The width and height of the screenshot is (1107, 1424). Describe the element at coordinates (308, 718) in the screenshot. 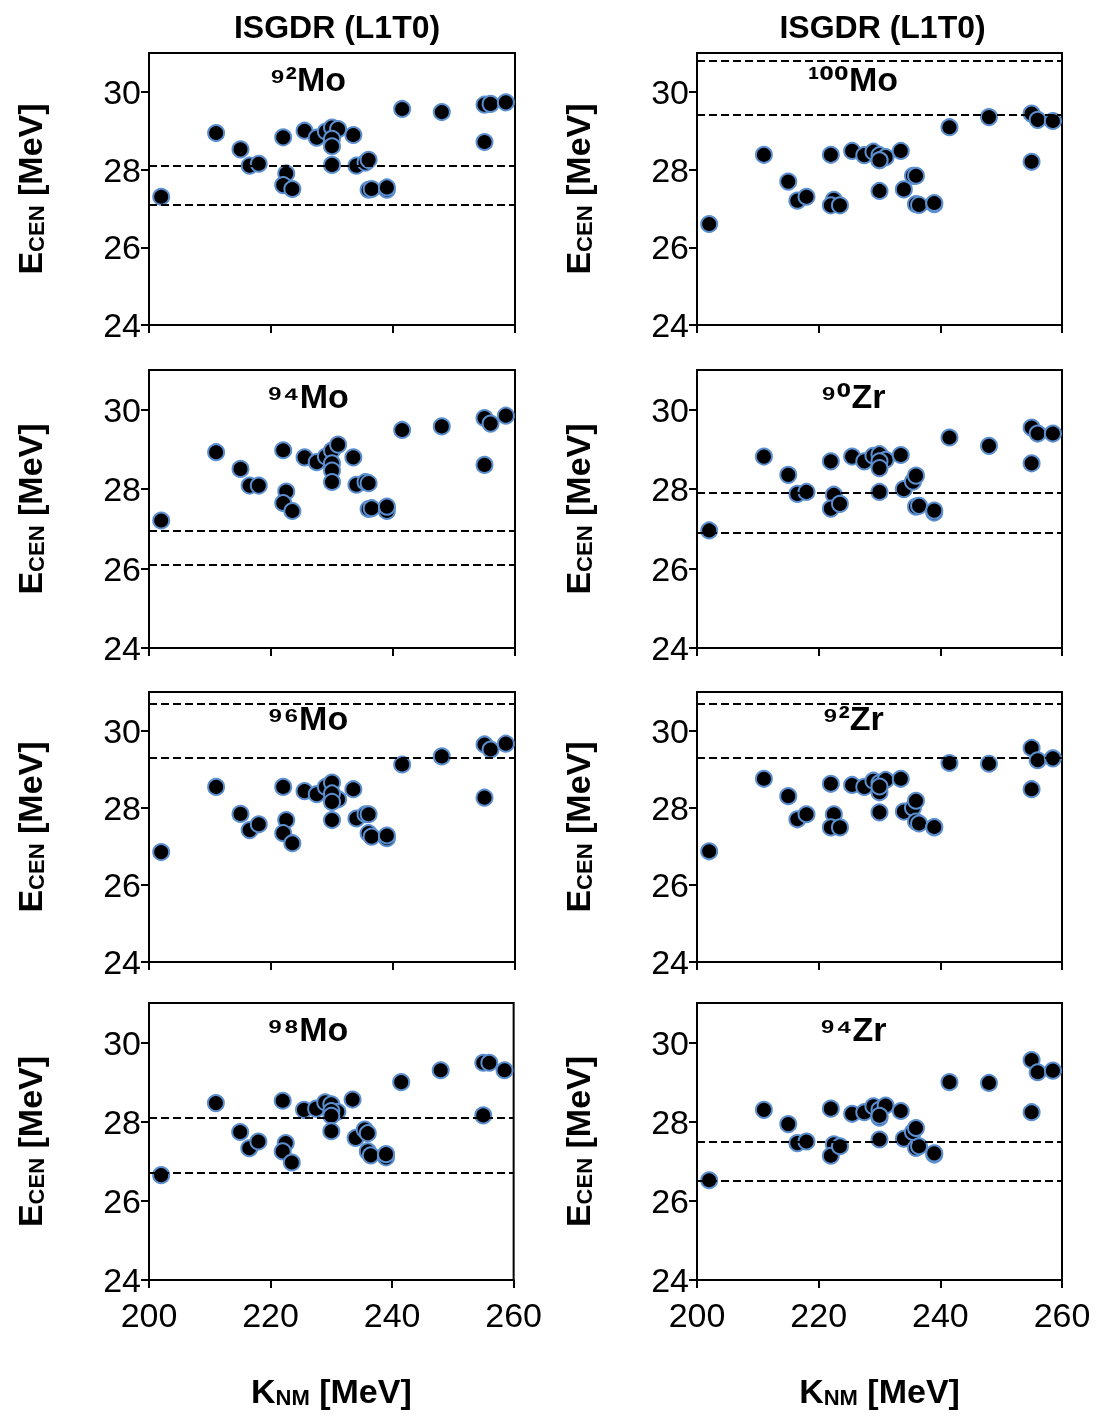

I see `chart-title: ⁹⁶Mo` at that location.